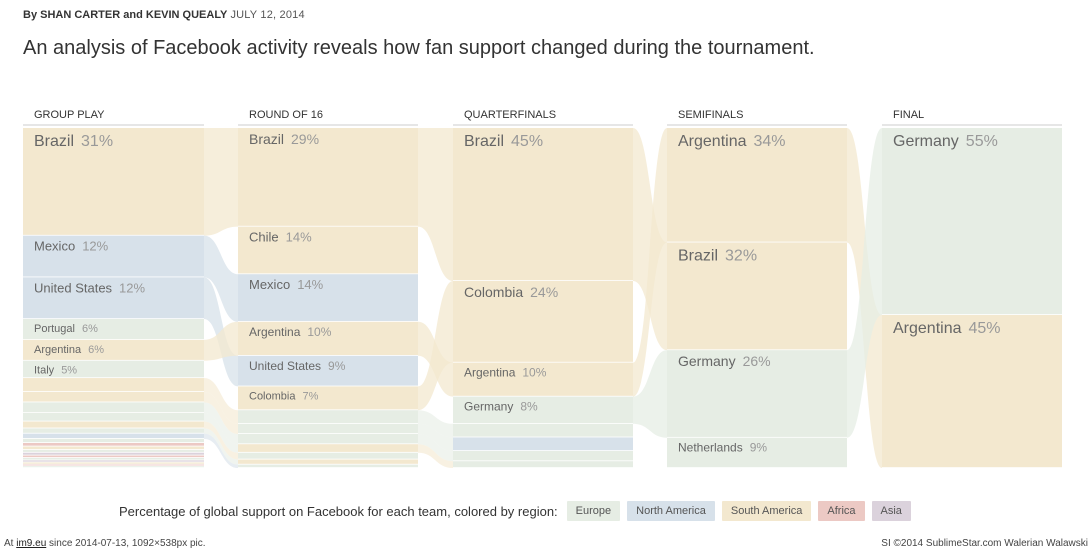 The height and width of the screenshot is (550, 1092). I want to click on byline-author-1: SHAN CARTER, so click(80, 15).